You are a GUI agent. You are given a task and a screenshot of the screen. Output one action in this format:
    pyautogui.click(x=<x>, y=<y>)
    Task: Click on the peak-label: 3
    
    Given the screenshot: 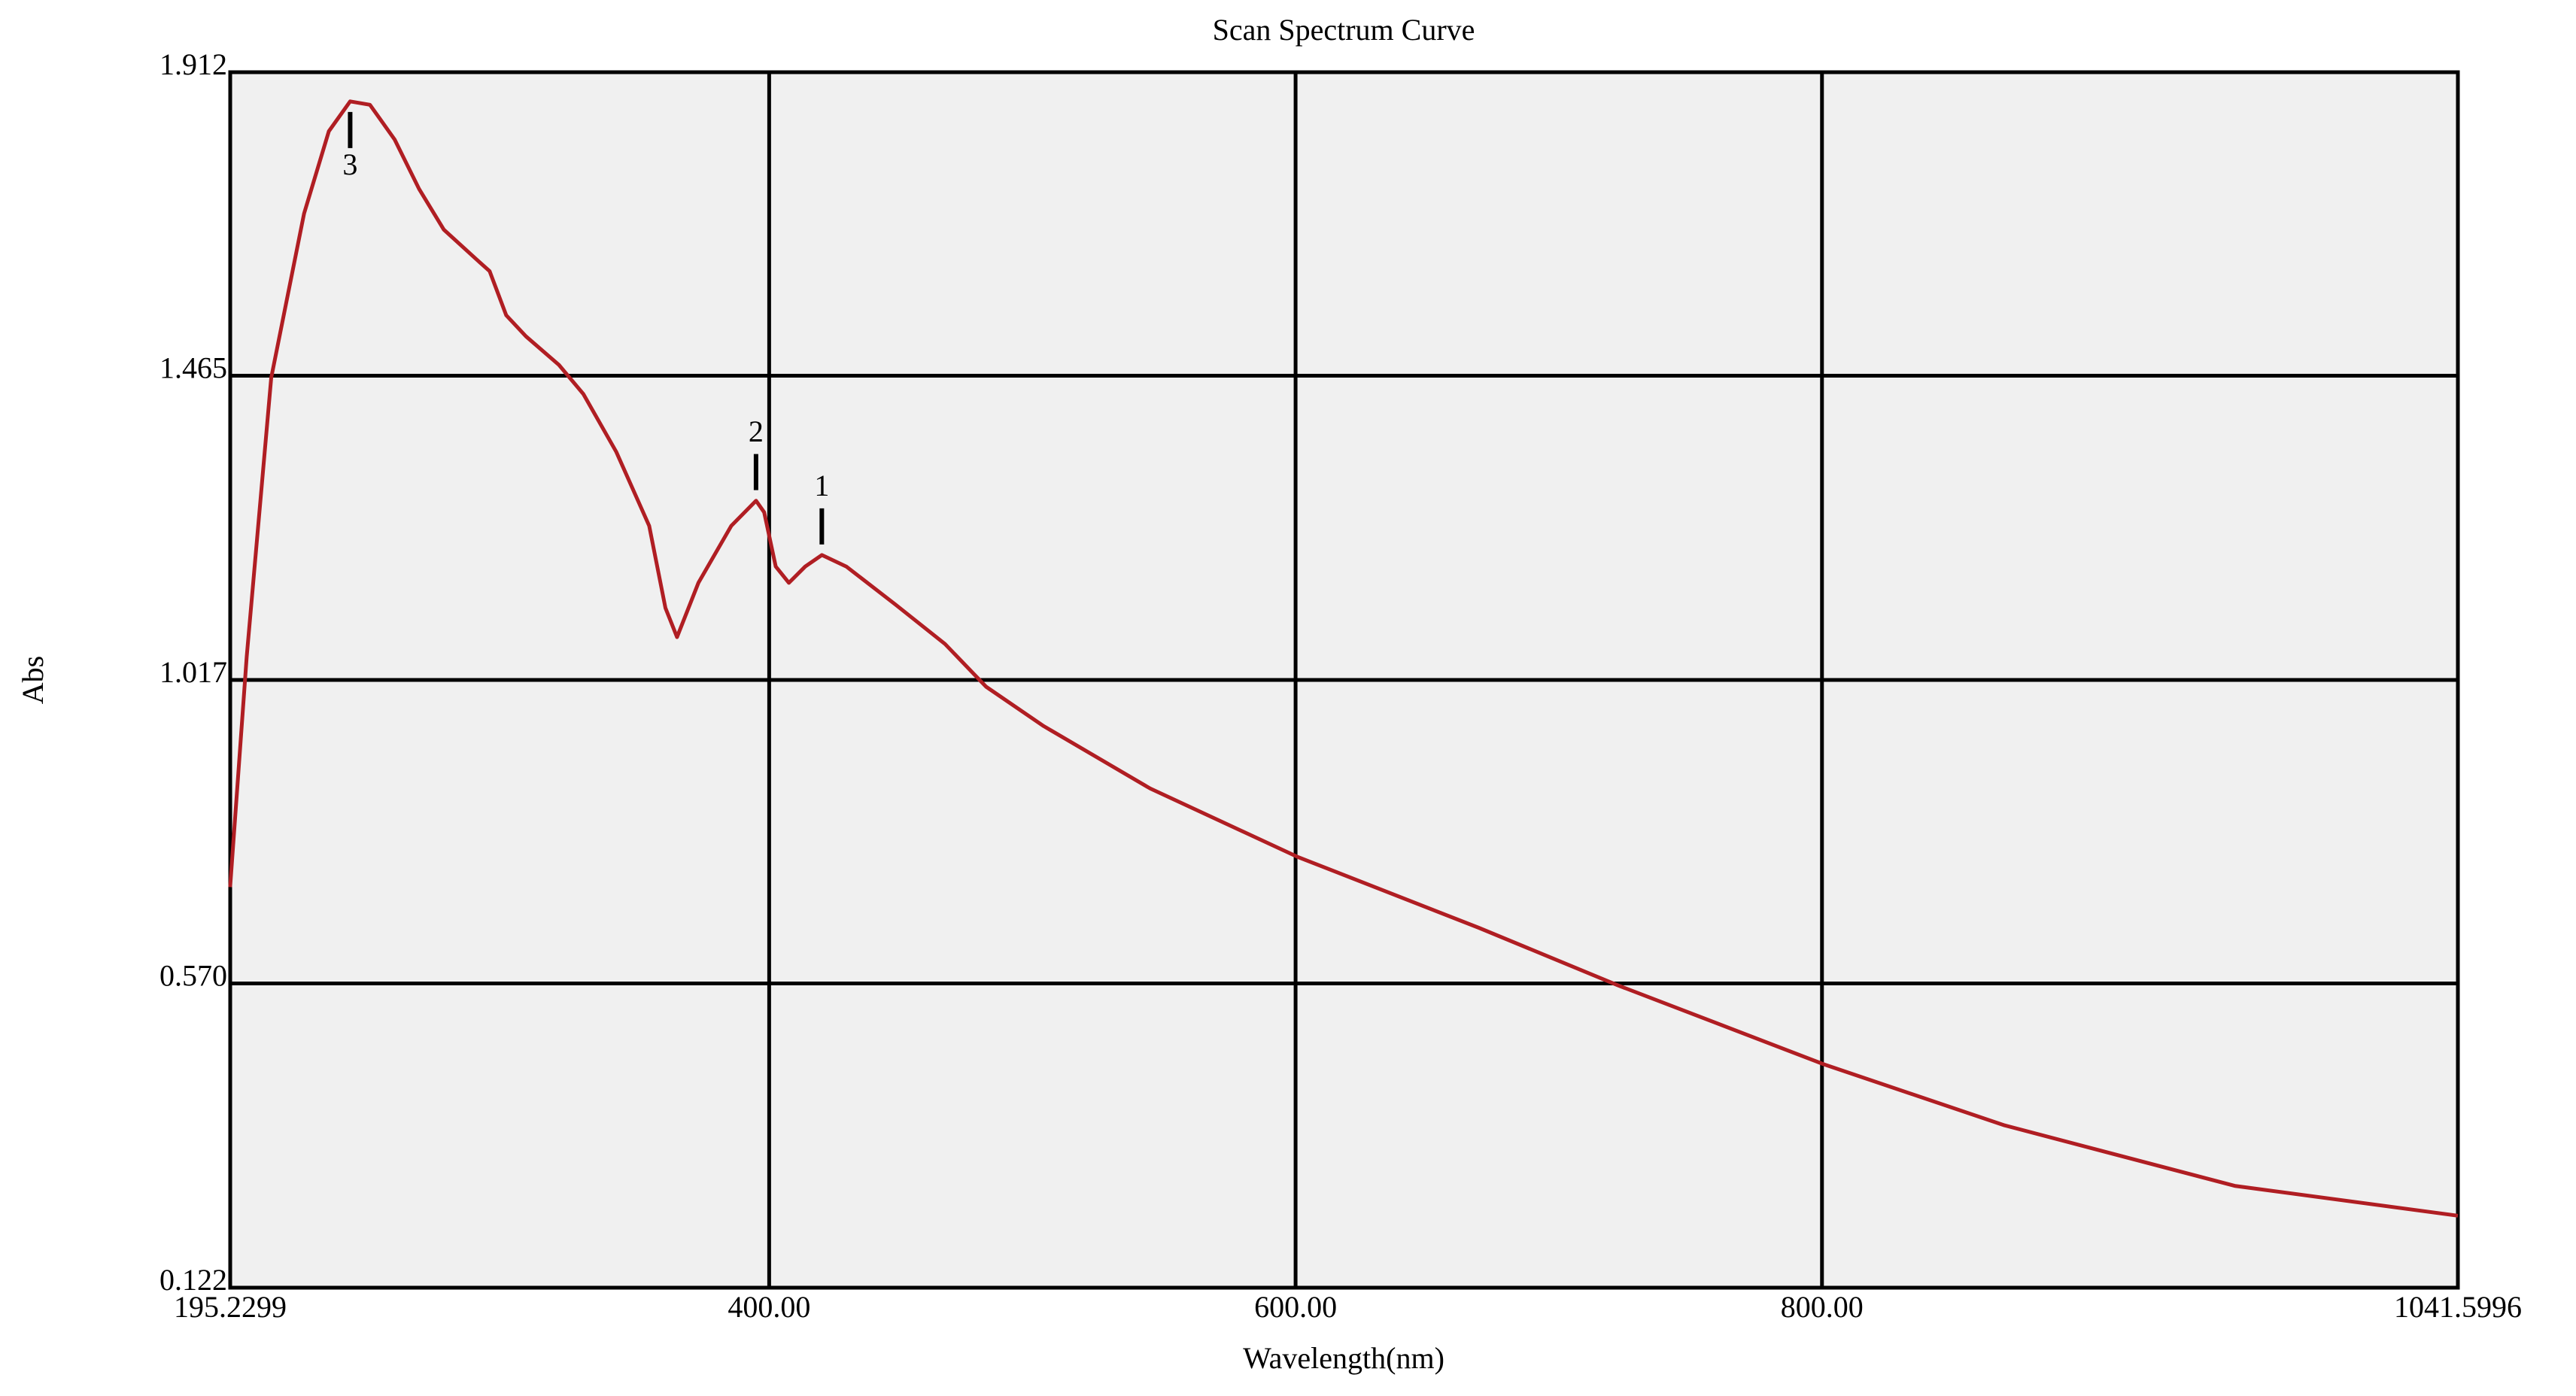 What is the action you would take?
    pyautogui.click(x=350, y=164)
    